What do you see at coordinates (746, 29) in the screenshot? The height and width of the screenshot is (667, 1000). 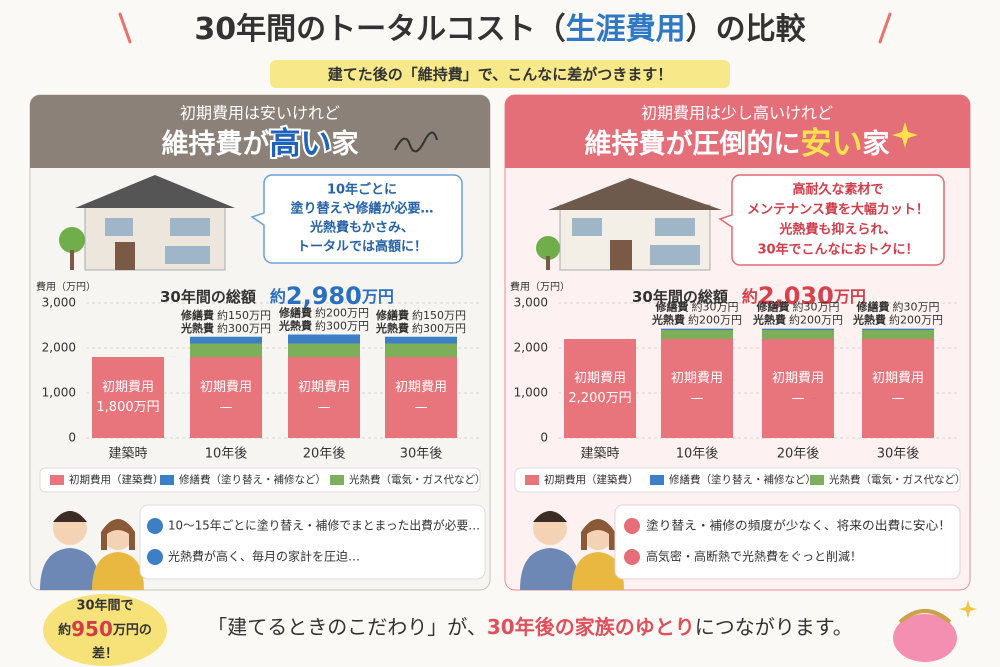 I see `title-part: ）の比較` at bounding box center [746, 29].